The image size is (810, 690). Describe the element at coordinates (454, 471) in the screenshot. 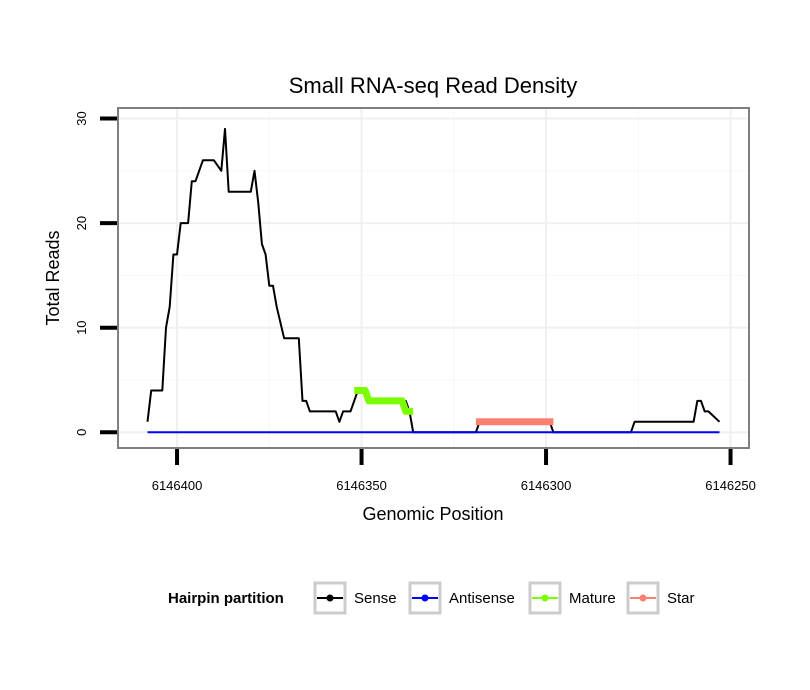

I see `x-axis: 6146400 6146350 6146300 6146250` at that location.